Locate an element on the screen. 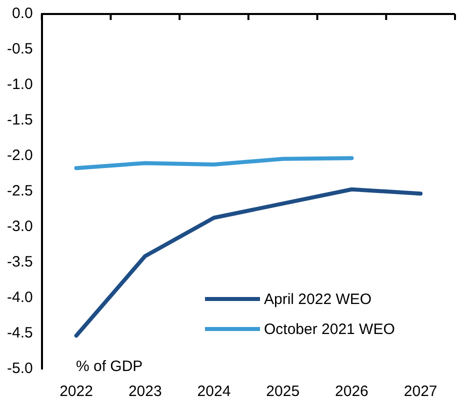  y-tick-label: -4.0 is located at coordinates (19, 297).